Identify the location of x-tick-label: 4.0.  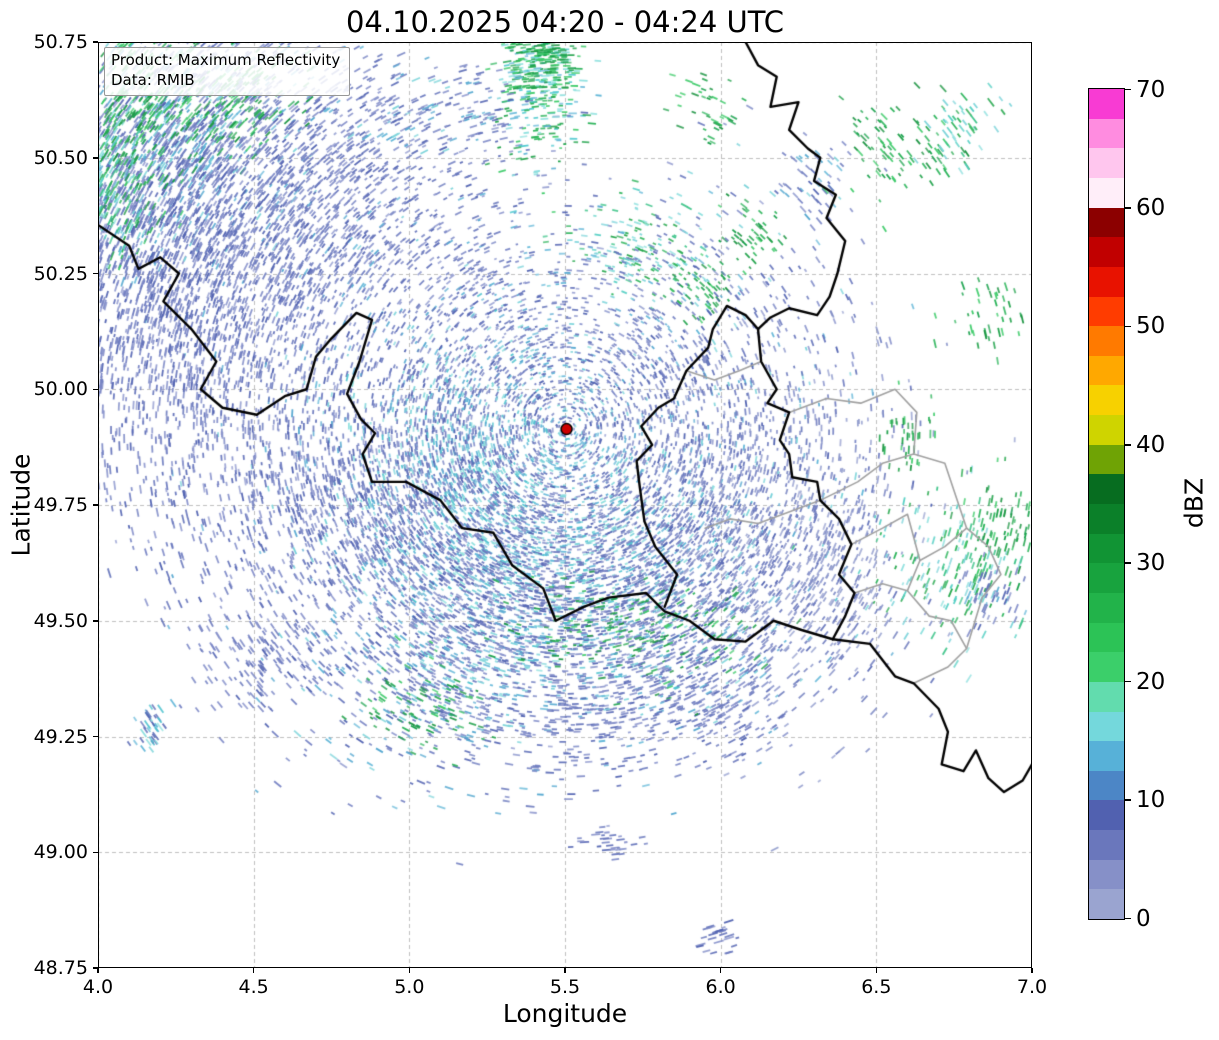
(98, 987).